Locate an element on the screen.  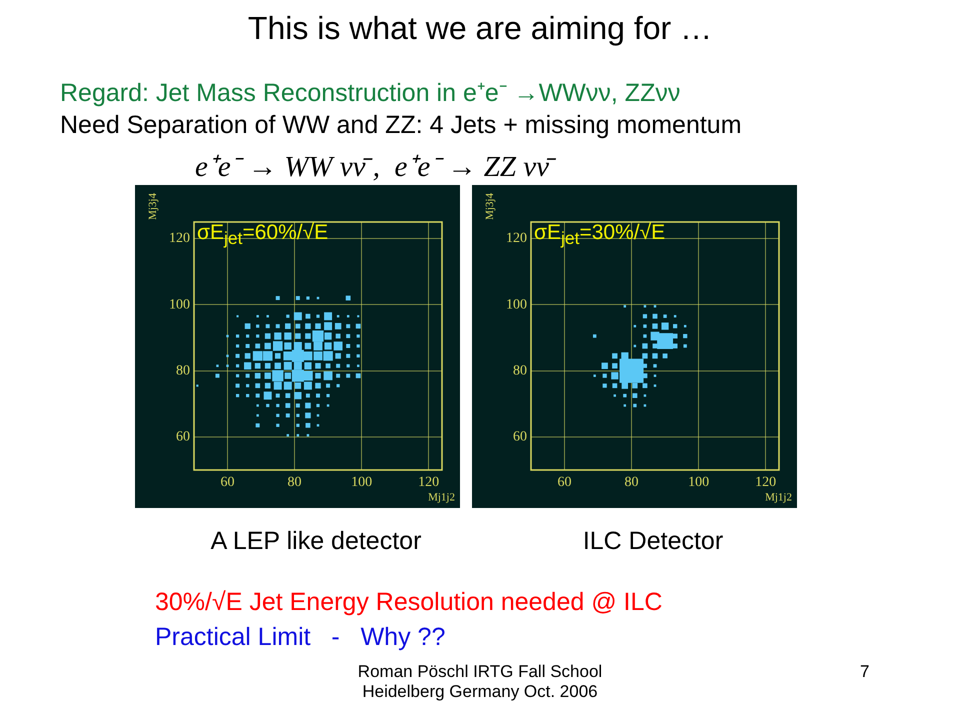
text: A LEP like detector is located at coordinates (316, 541).